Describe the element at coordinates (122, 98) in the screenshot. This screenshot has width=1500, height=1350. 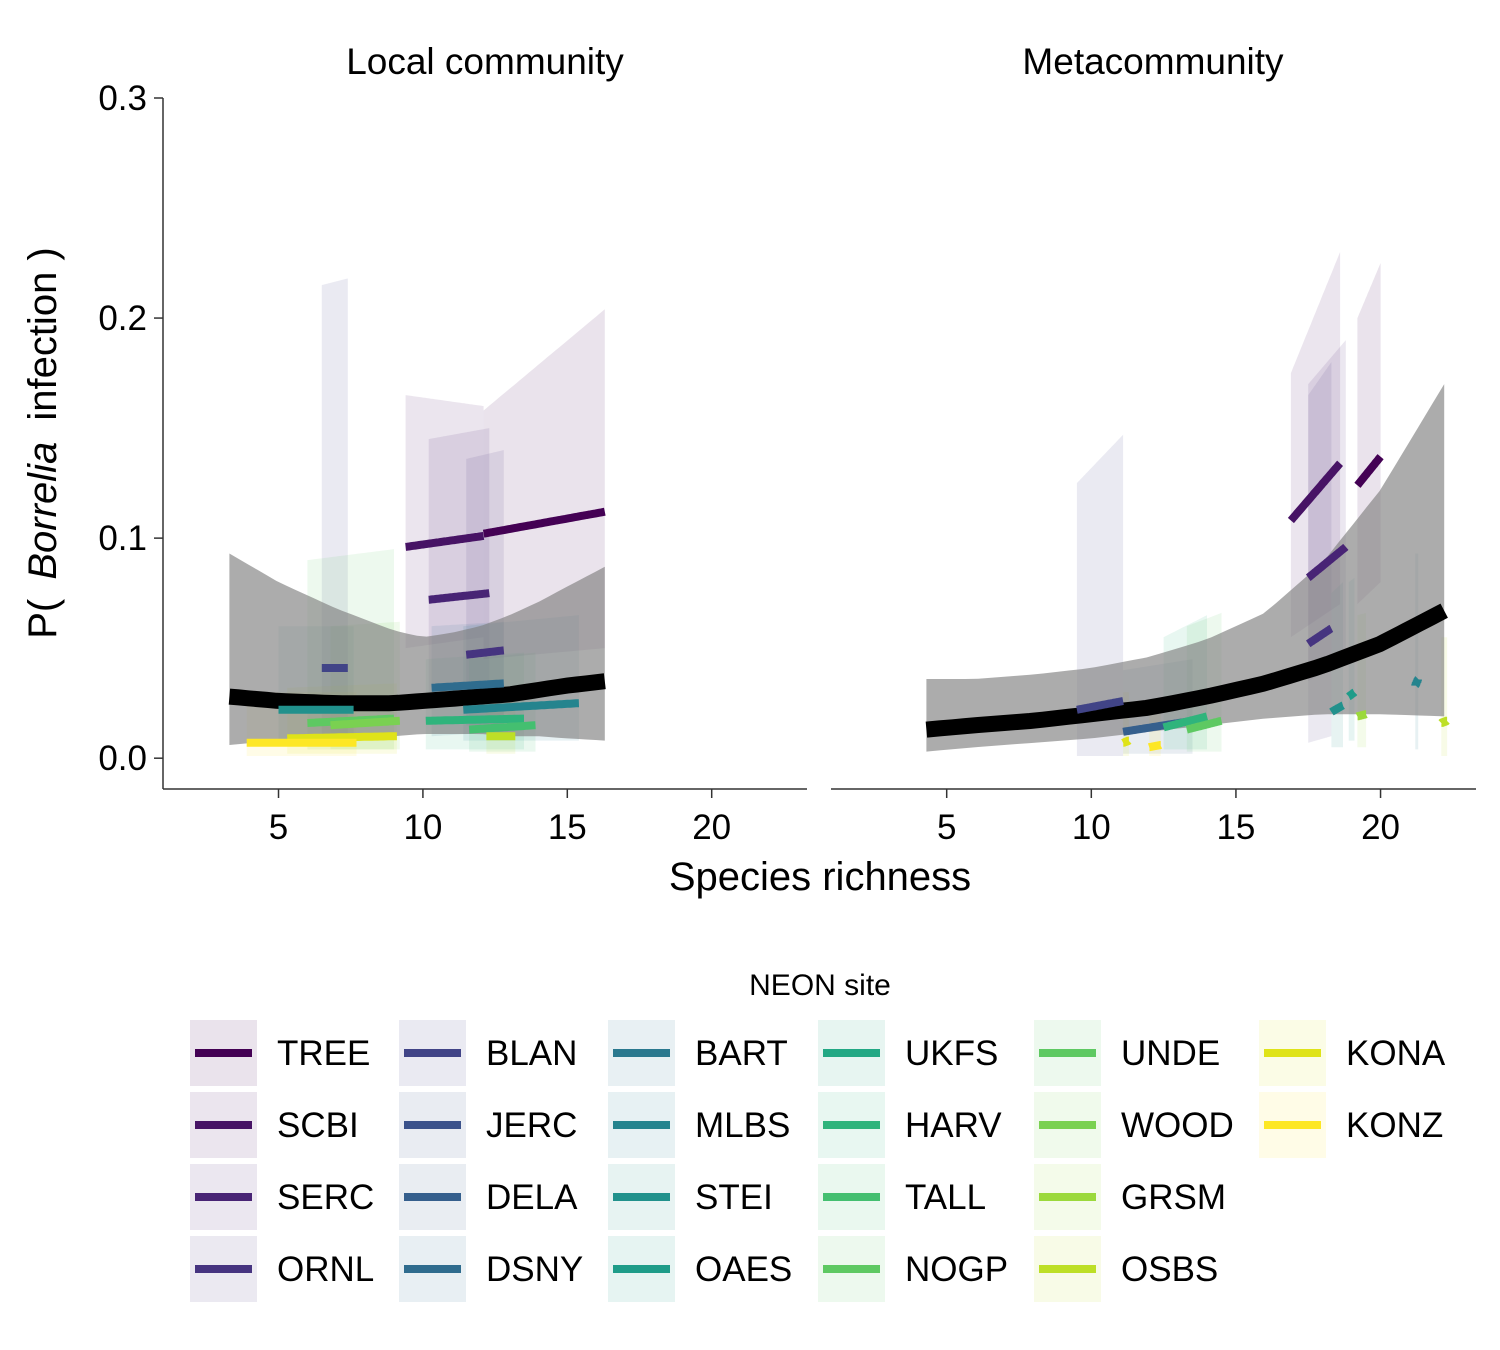
I see `y-tick-label: 0.3` at that location.